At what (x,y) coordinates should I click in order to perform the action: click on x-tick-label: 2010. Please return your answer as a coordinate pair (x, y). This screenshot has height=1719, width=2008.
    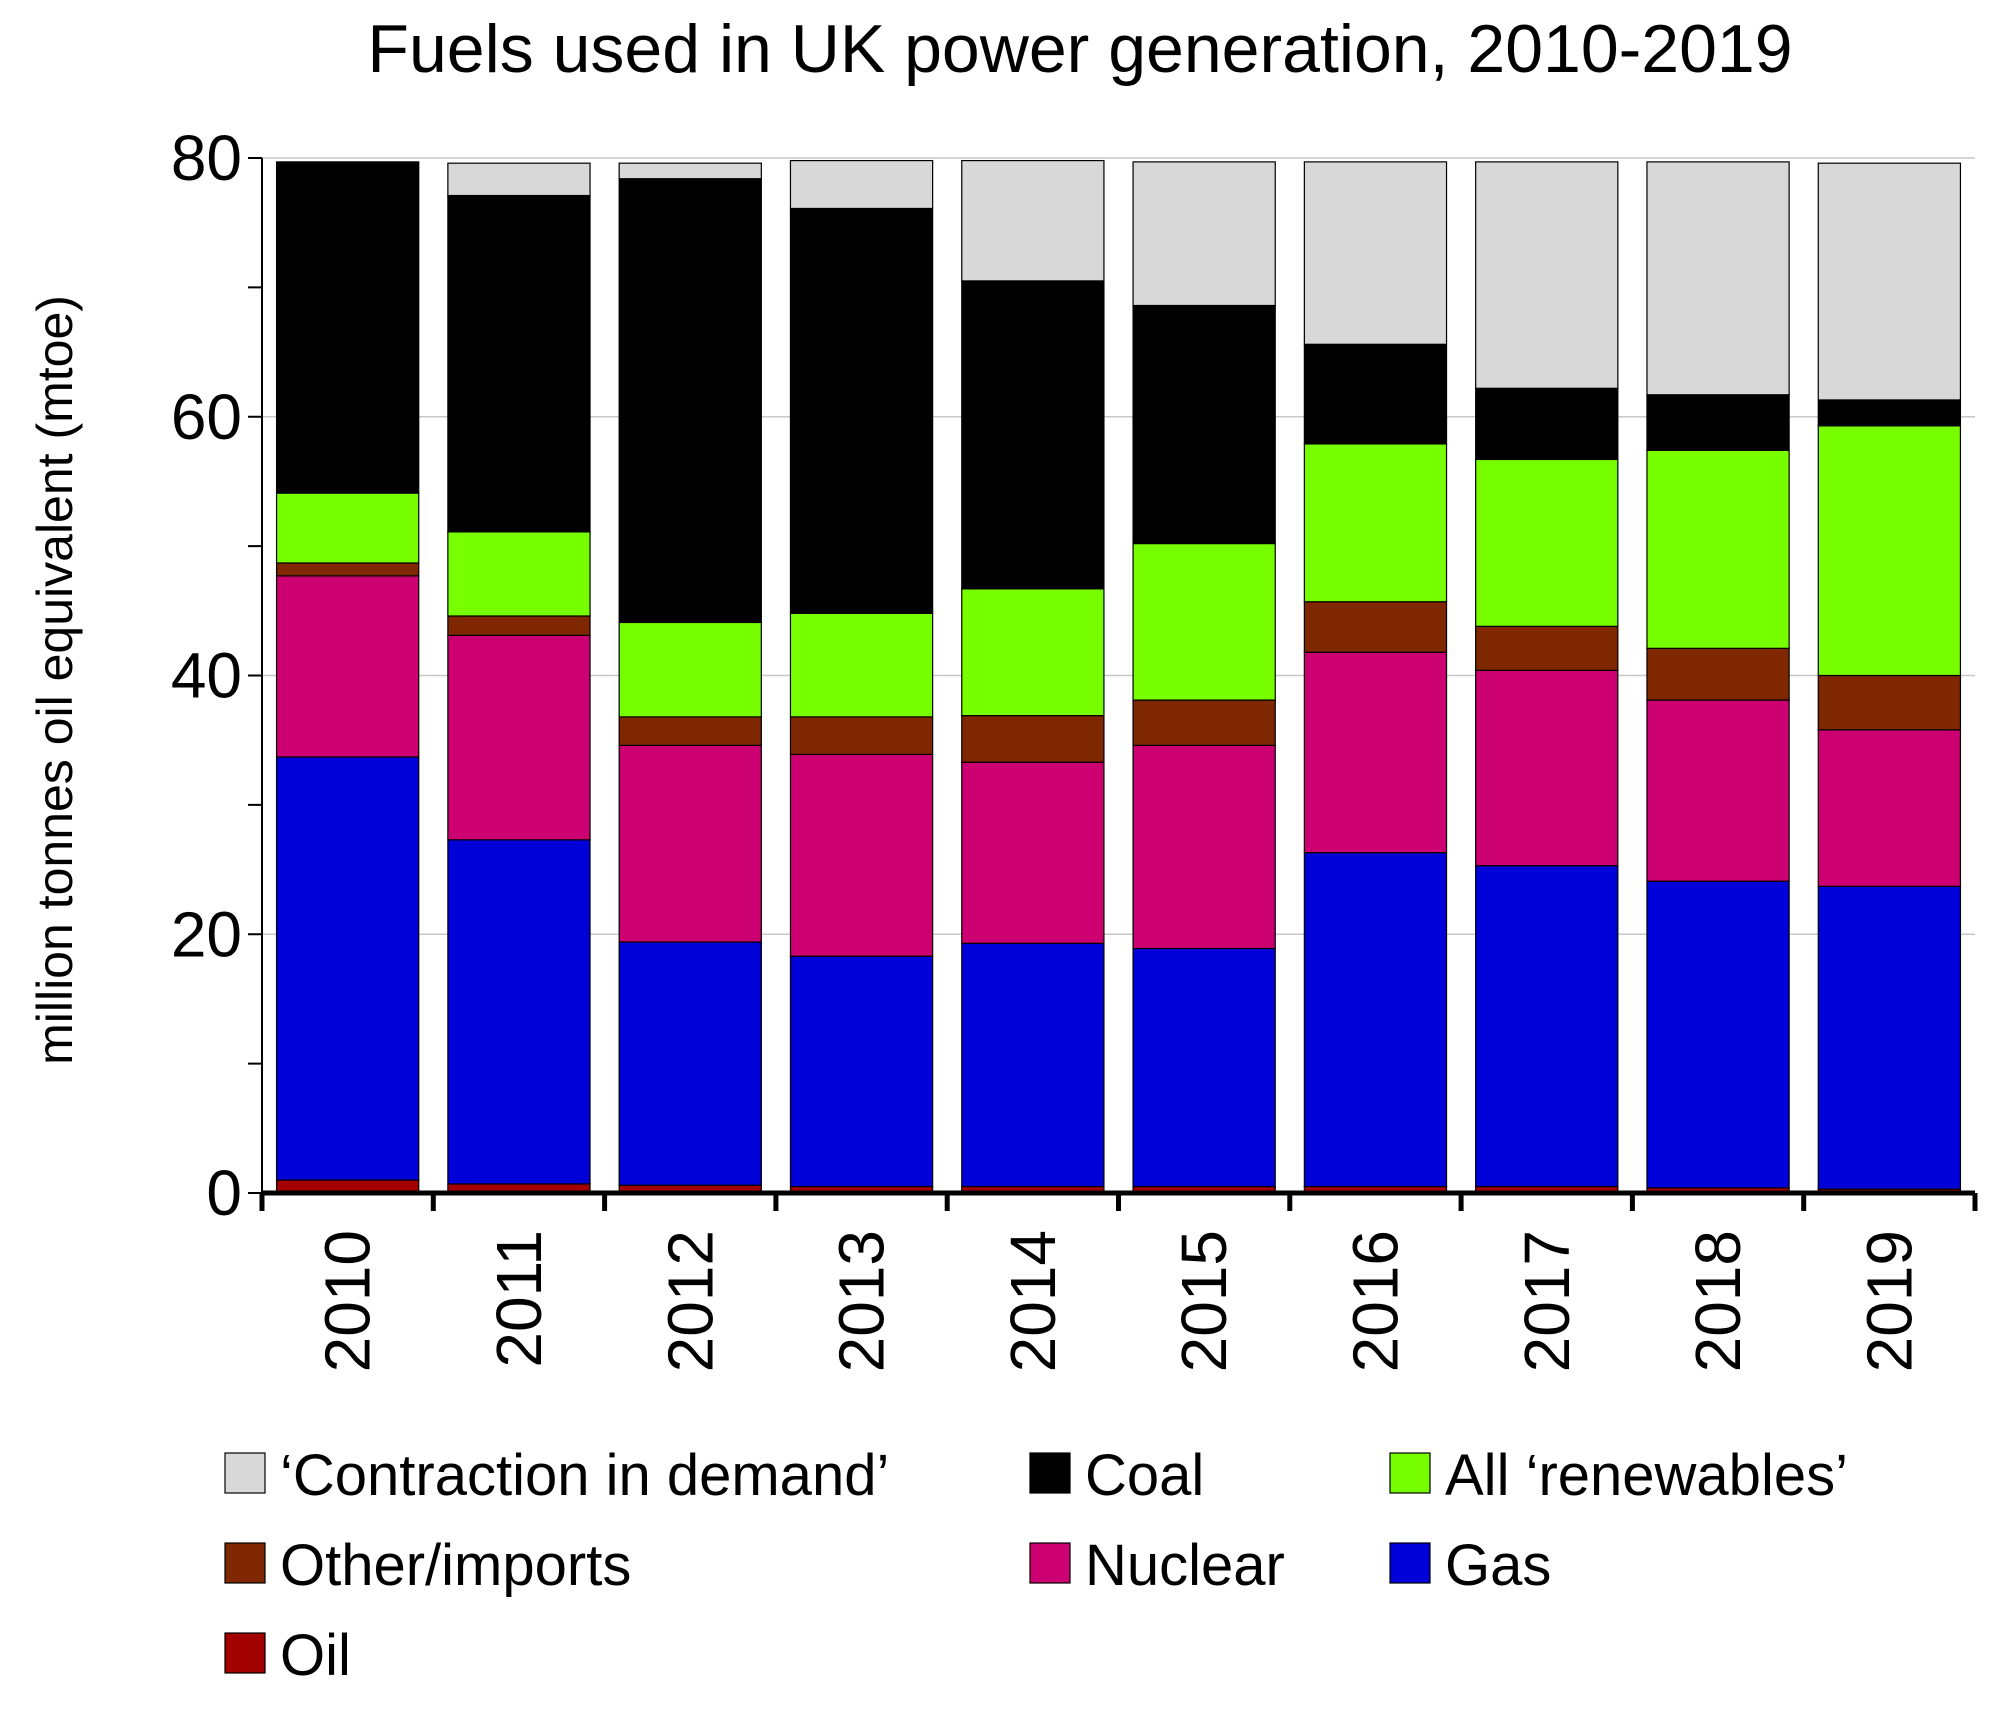
    Looking at the image, I should click on (348, 1301).